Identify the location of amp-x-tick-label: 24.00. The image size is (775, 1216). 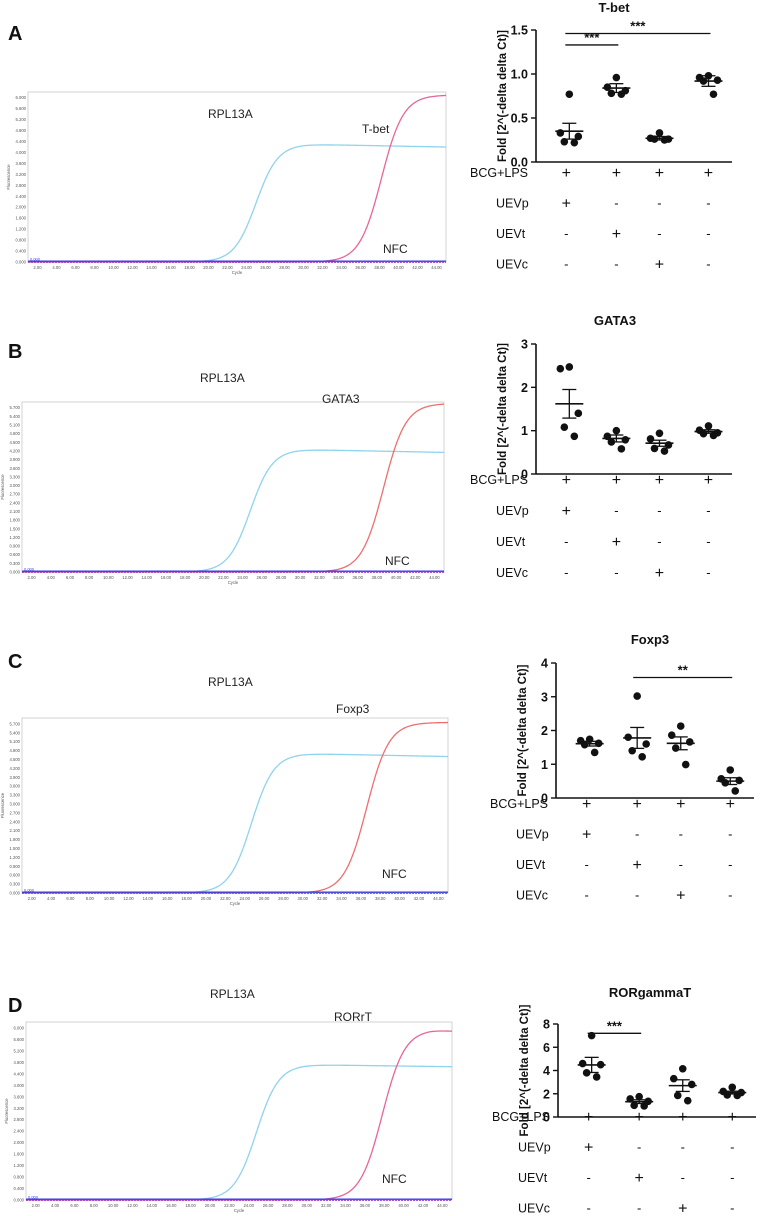
(242, 577).